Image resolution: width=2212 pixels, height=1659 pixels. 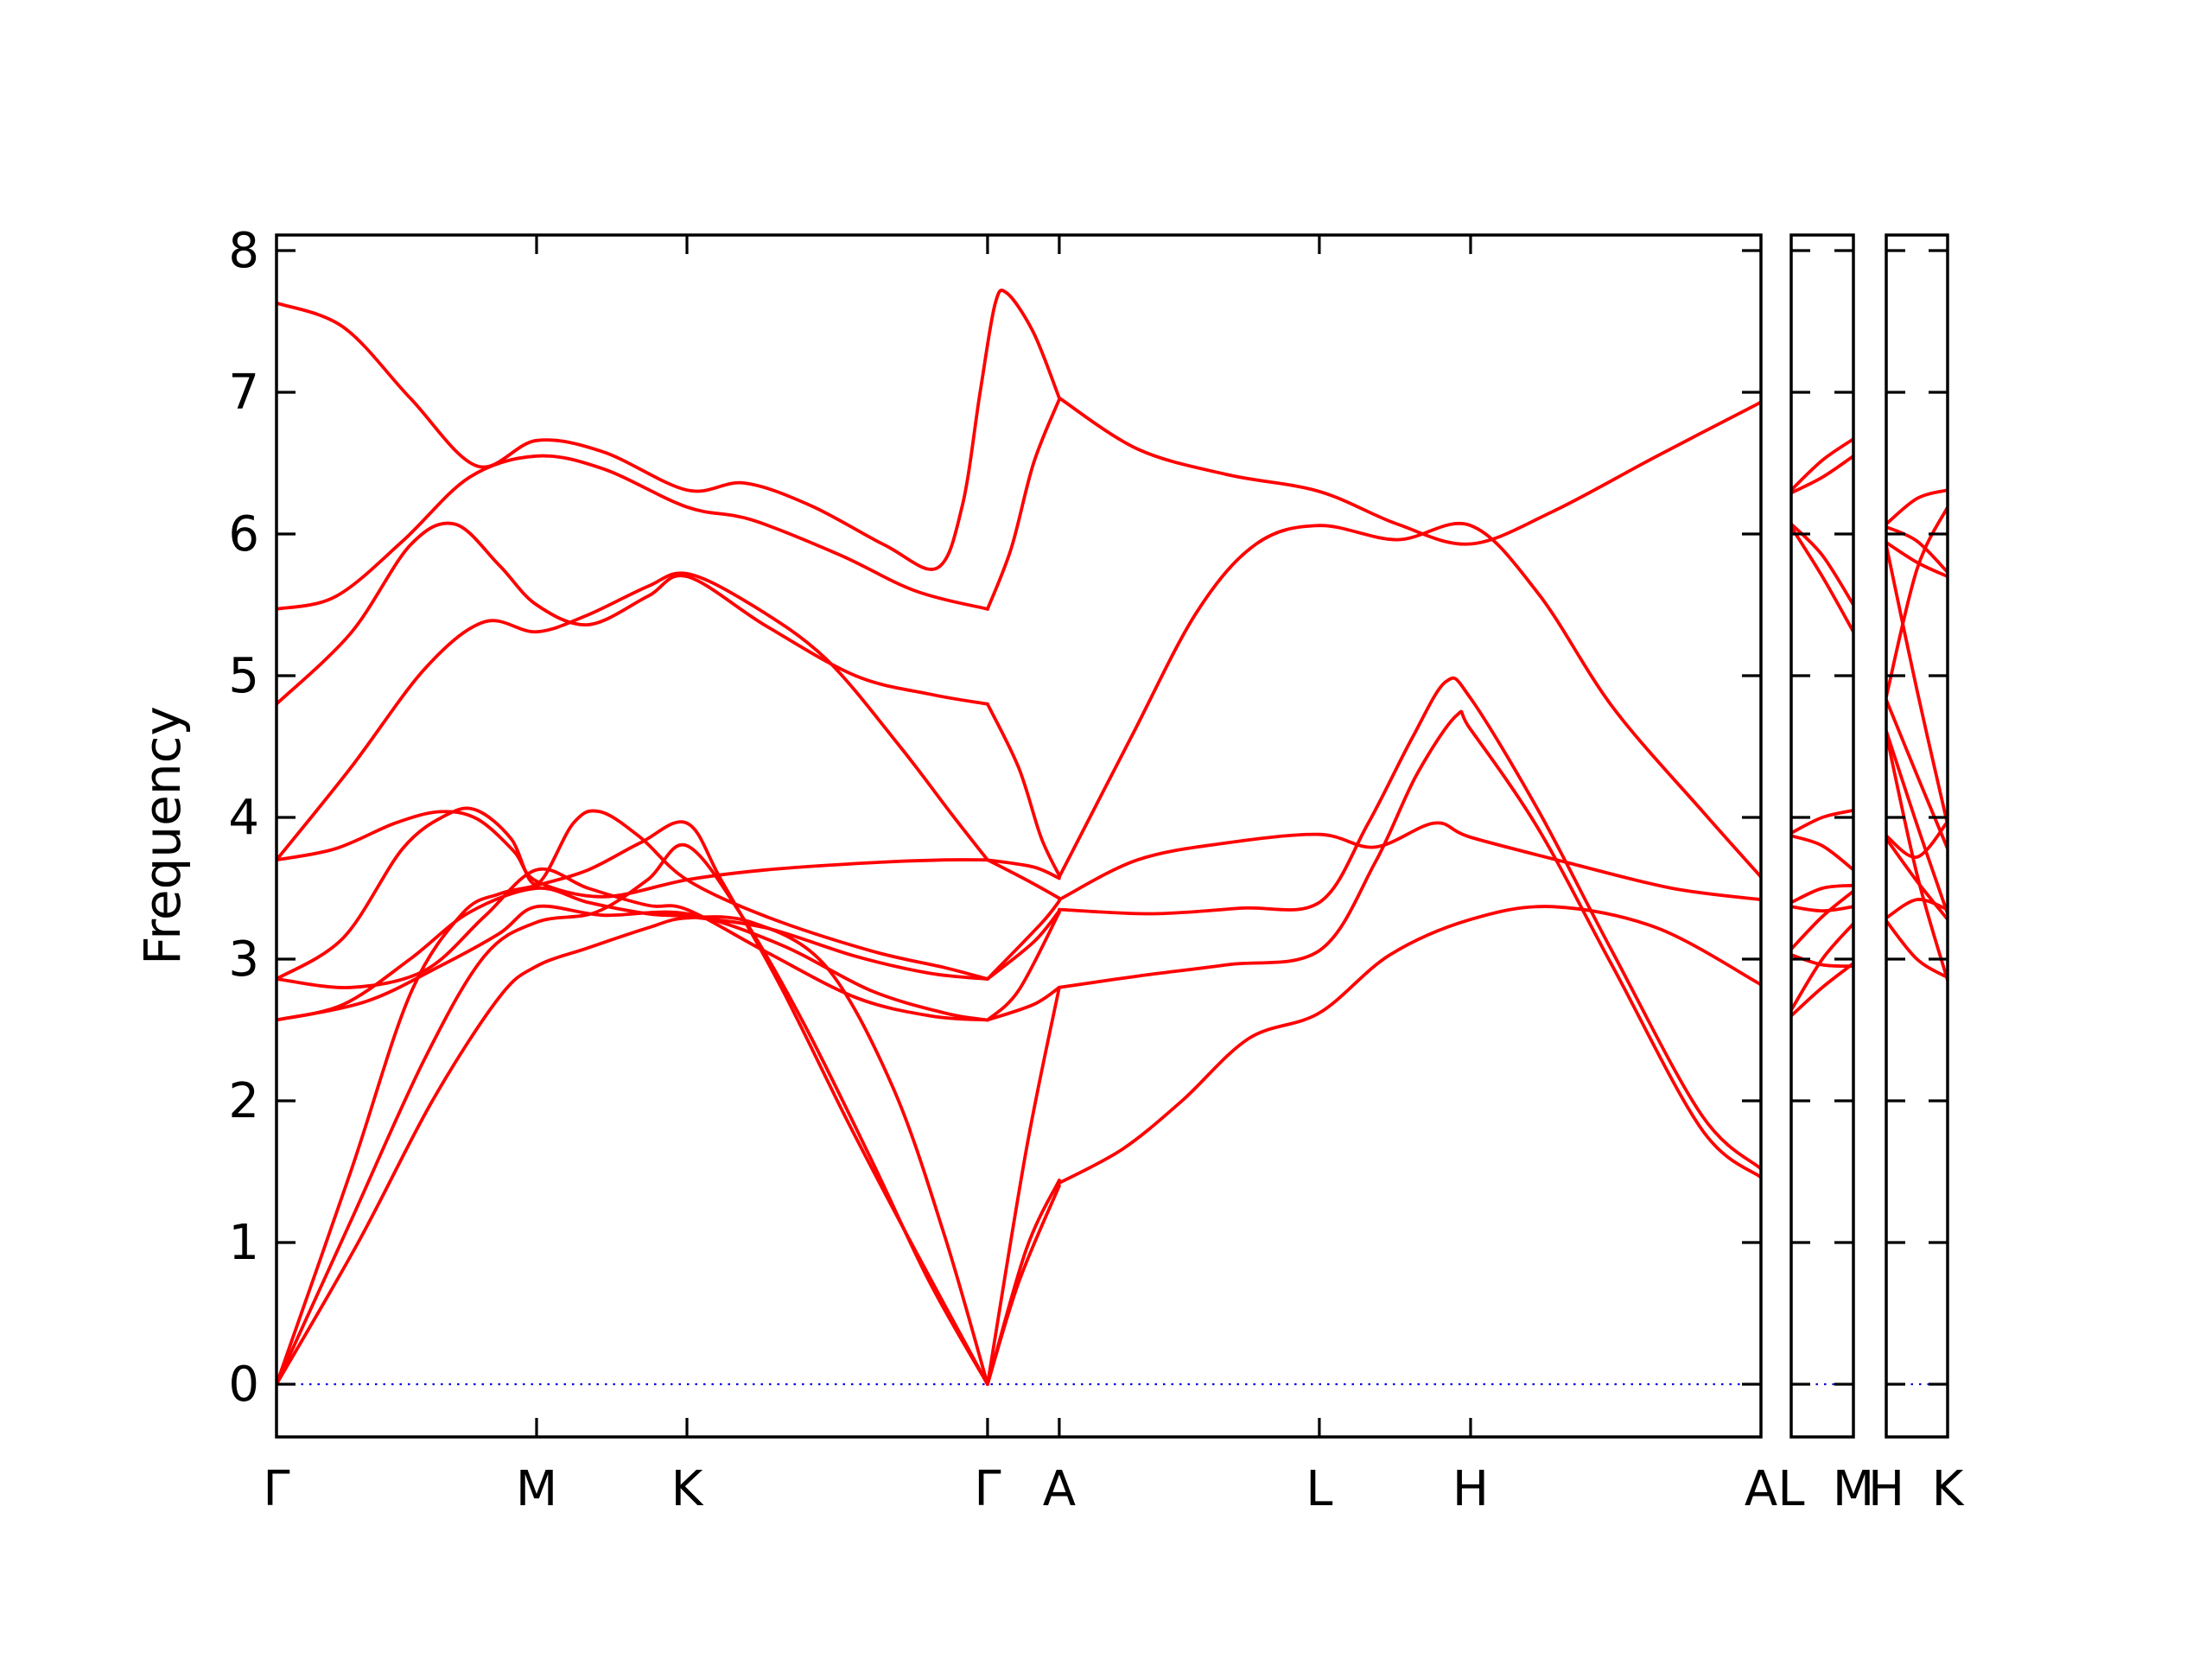 What do you see at coordinates (243, 251) in the screenshot?
I see `y-tick-label: 8` at bounding box center [243, 251].